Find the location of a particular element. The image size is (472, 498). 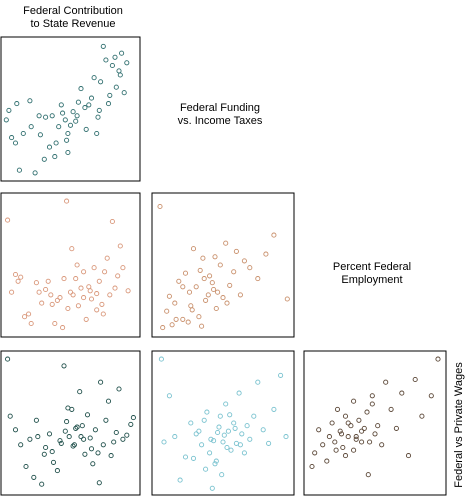

panel-row2-col2-frame is located at coordinates (223, 265).